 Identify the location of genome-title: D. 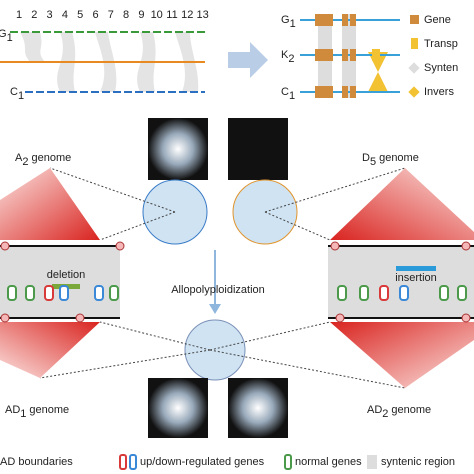
(366, 158).